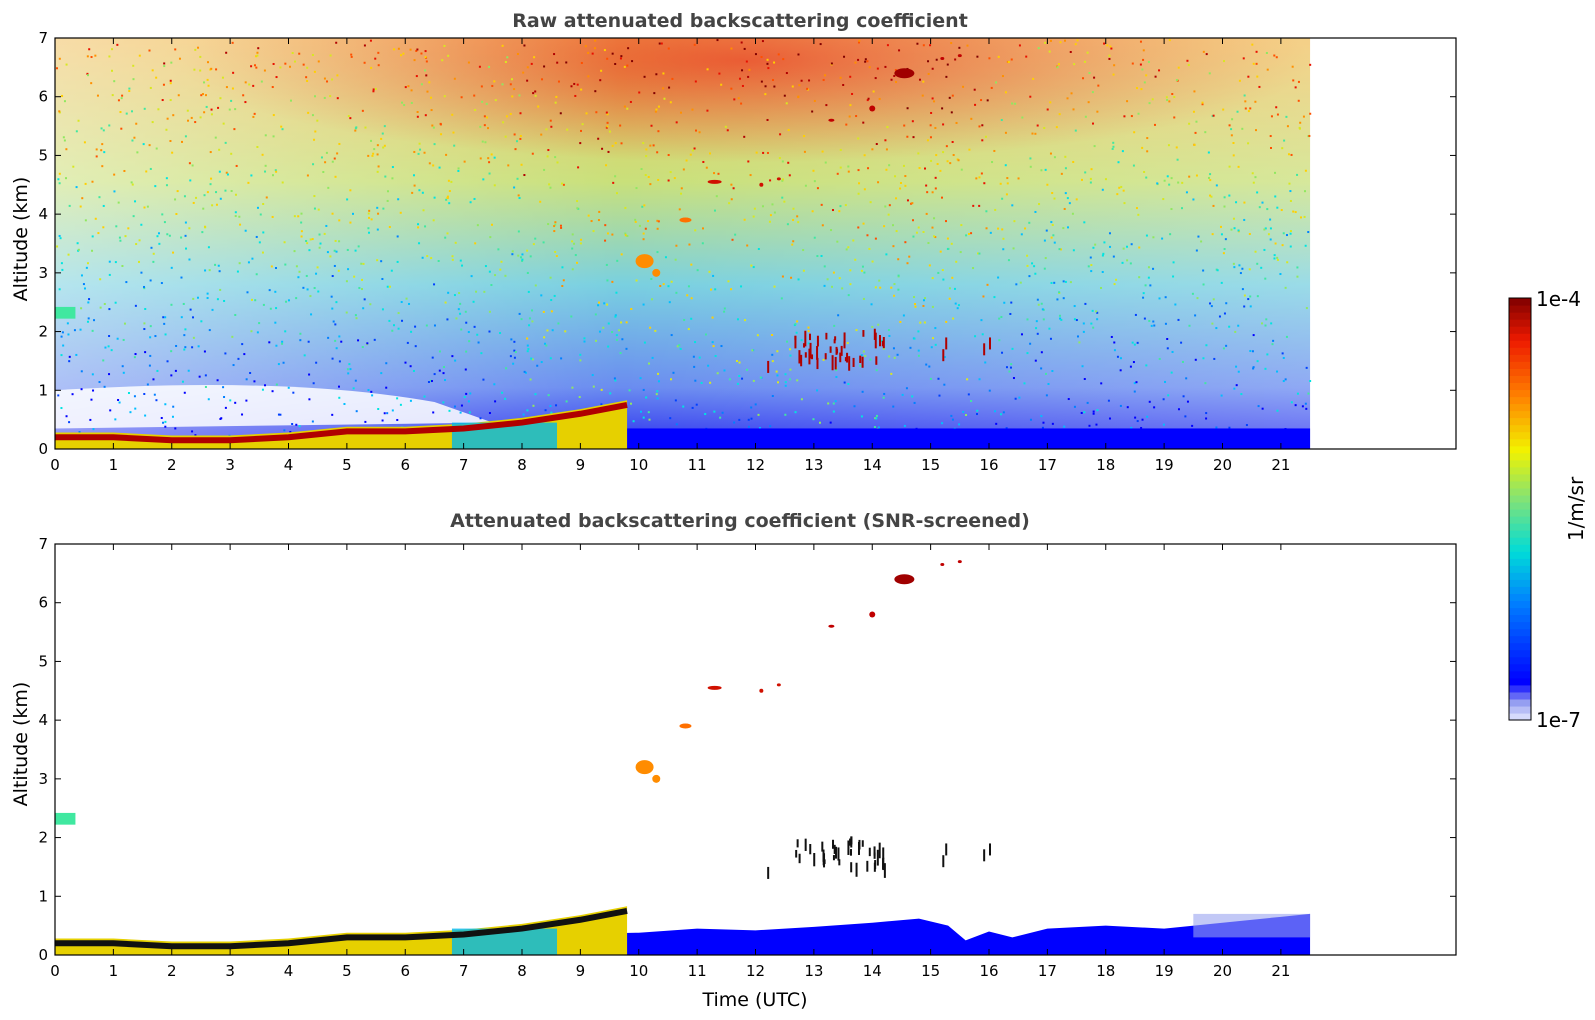 The image size is (1595, 1020). I want to click on cloud-patch, so click(685, 220).